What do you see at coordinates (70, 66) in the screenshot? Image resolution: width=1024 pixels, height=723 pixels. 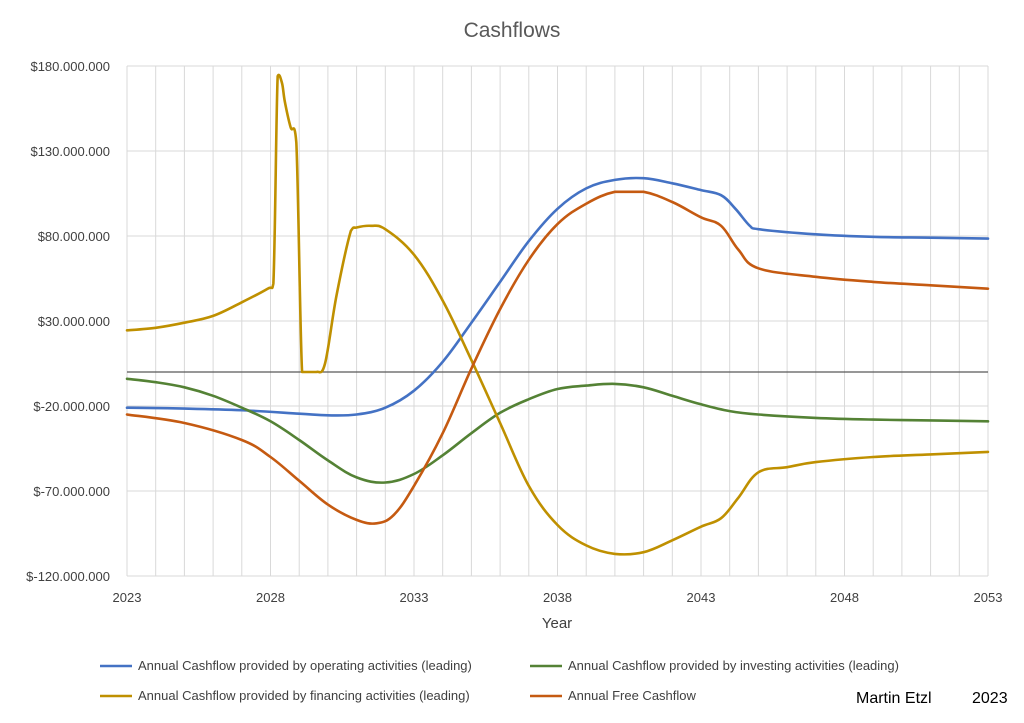 I see `y-tick-label: $180.000.000` at bounding box center [70, 66].